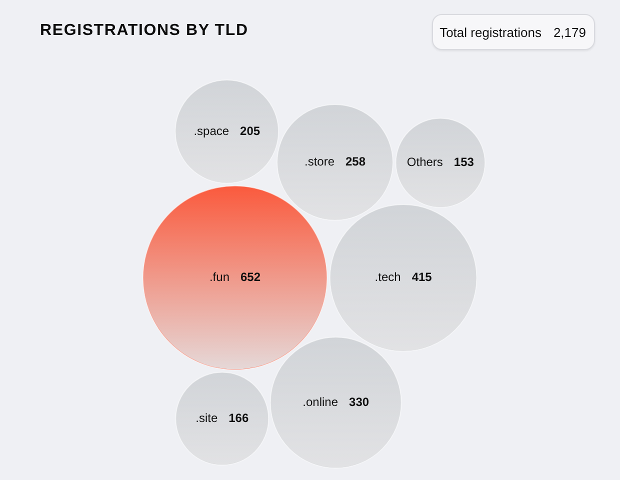 This screenshot has width=620, height=480. Describe the element at coordinates (424, 162) in the screenshot. I see `category-label: Others` at that location.